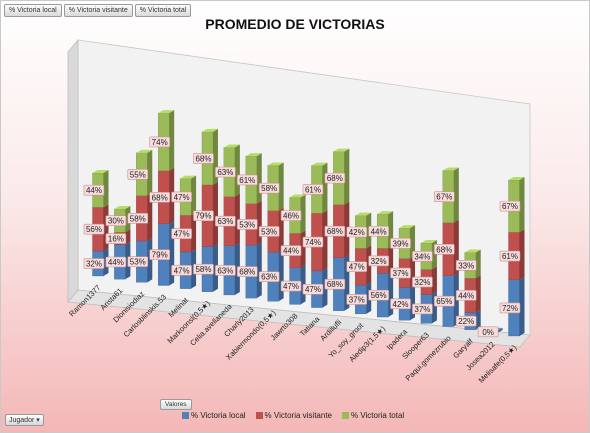  I want to click on data-label-2-series-2: 55%, so click(138, 174).